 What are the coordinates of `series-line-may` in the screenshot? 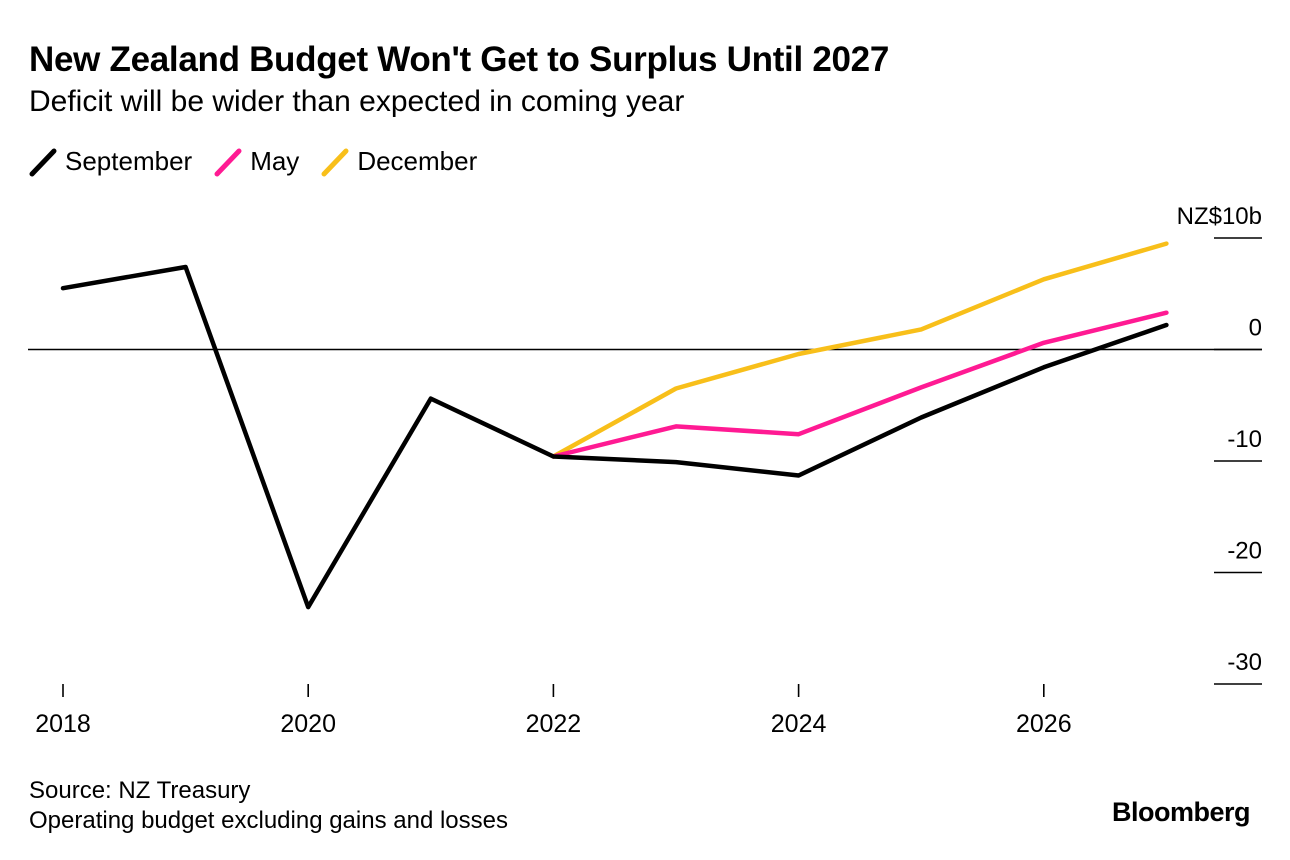 It's located at (860, 384).